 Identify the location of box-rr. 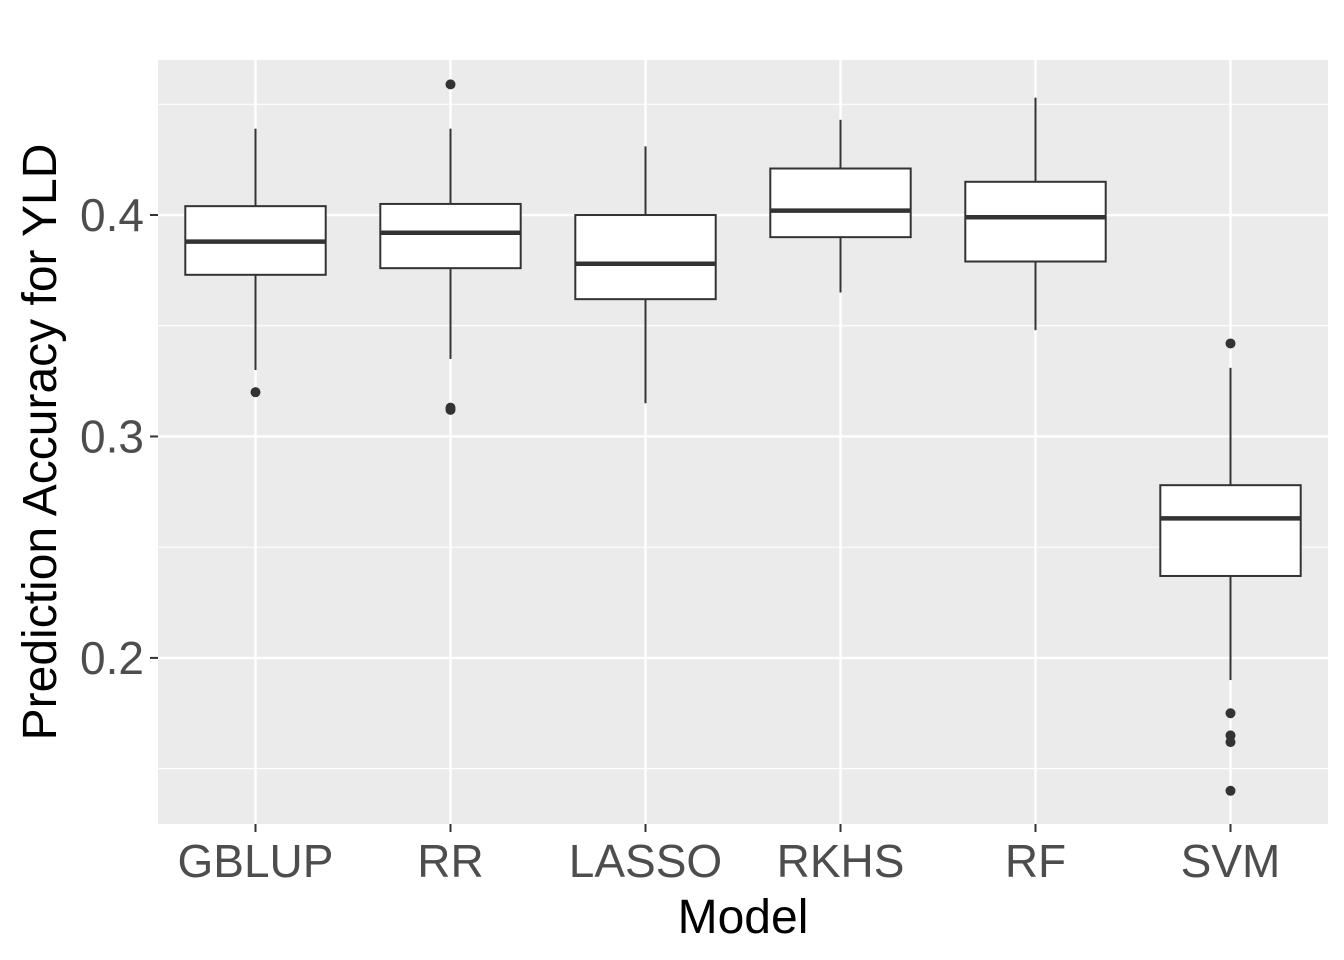
(450, 247).